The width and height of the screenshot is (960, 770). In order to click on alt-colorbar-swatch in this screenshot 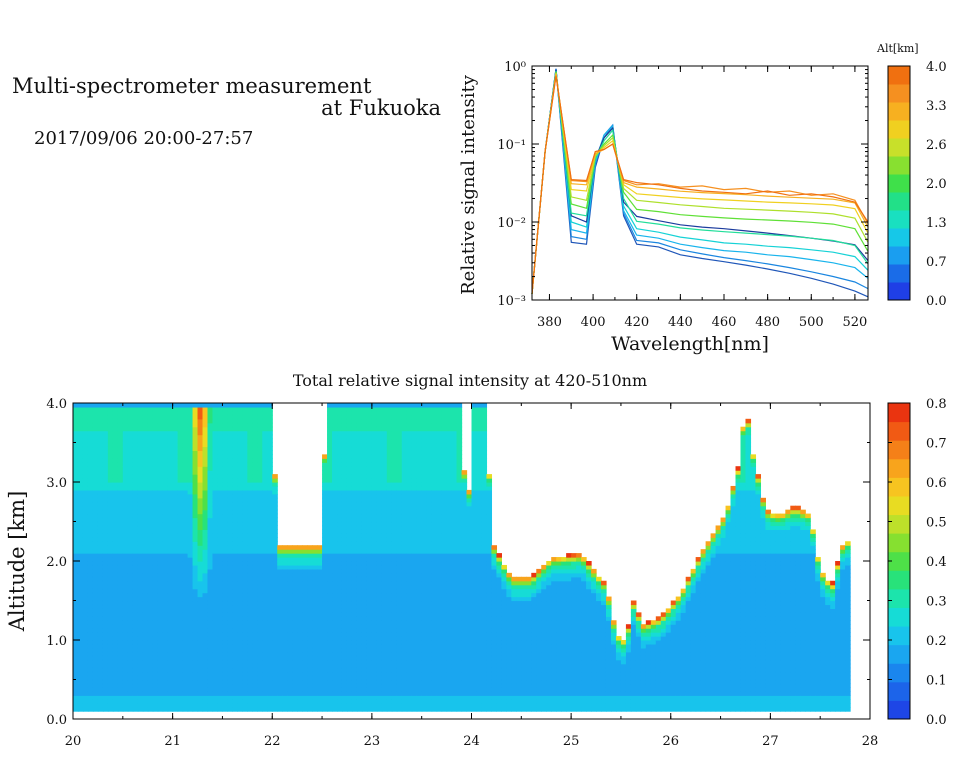, I will do `click(899, 291)`.